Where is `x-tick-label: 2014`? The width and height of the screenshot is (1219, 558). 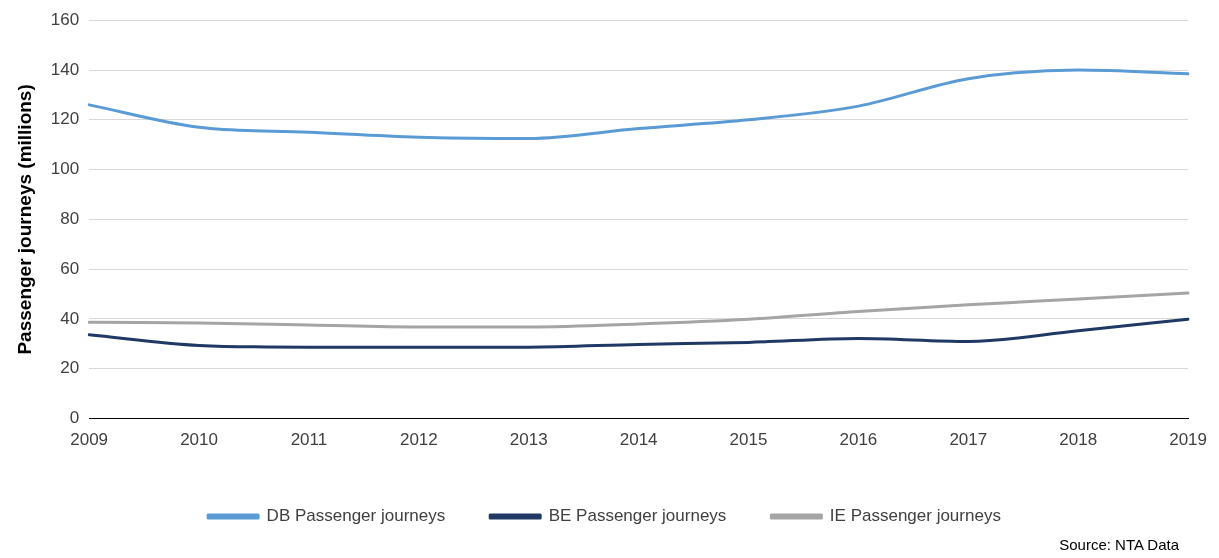 x-tick-label: 2014 is located at coordinates (638, 440).